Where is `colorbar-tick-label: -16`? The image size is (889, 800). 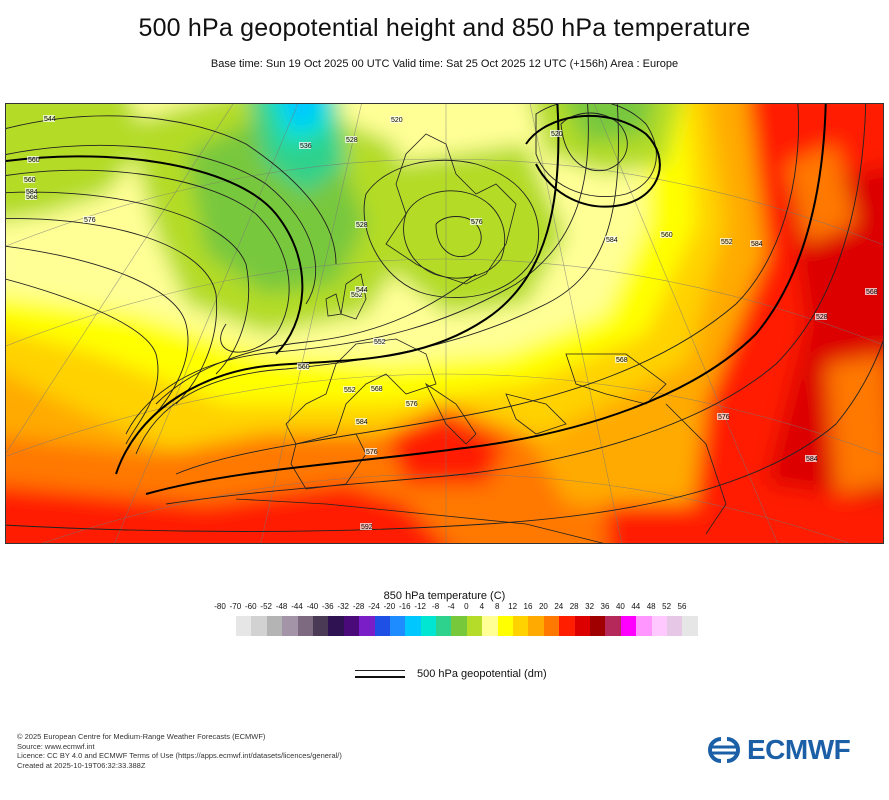
colorbar-tick-label: -16 is located at coordinates (405, 606).